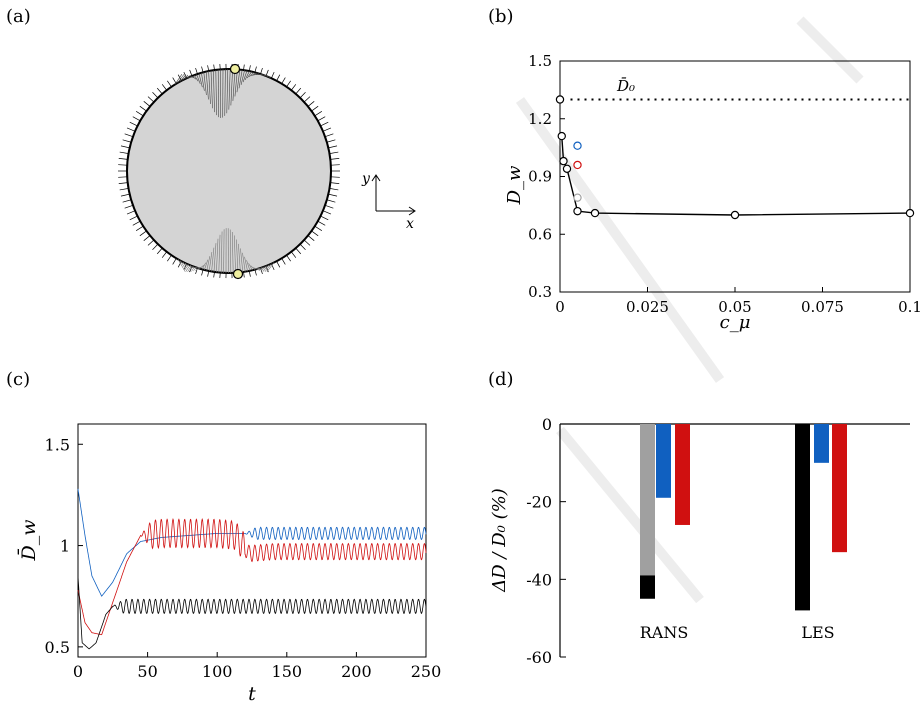 This screenshot has height=713, width=923. Describe the element at coordinates (499, 540) in the screenshot. I see `y-axis-label-d: ΔD / D₀ (%)` at that location.